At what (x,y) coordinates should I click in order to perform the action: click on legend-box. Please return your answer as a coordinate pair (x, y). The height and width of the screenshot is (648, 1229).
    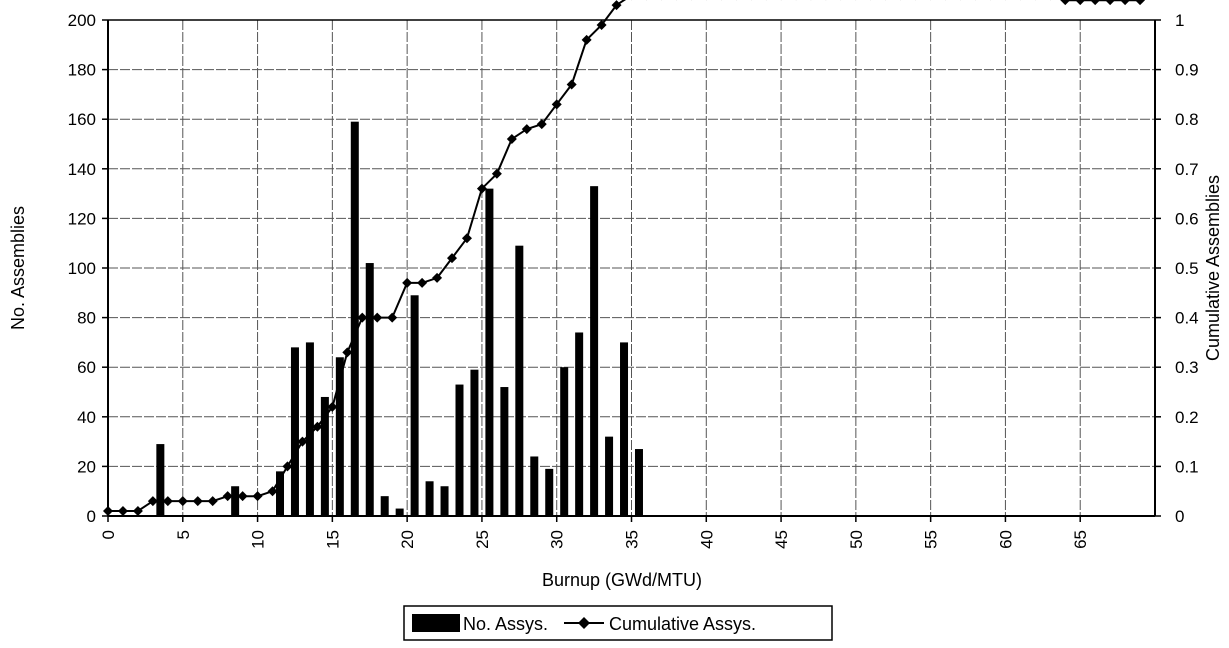
    Looking at the image, I should click on (618, 623).